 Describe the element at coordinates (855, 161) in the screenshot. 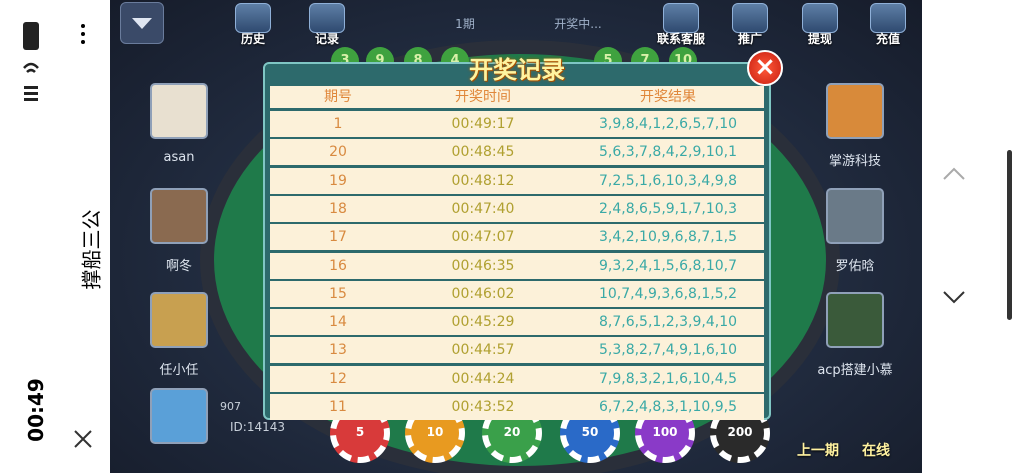

I see `player-name: 掌游科技` at that location.